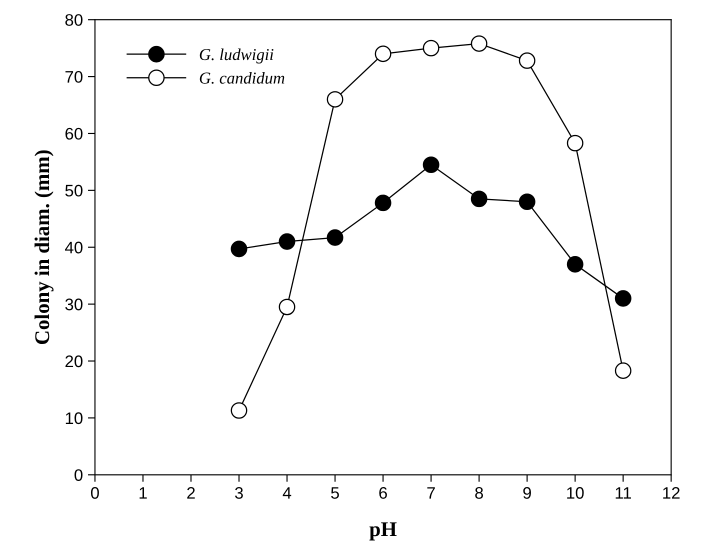 Image resolution: width=714 pixels, height=547 pixels. Describe the element at coordinates (242, 78) in the screenshot. I see `legend-label: G. candidum` at that location.